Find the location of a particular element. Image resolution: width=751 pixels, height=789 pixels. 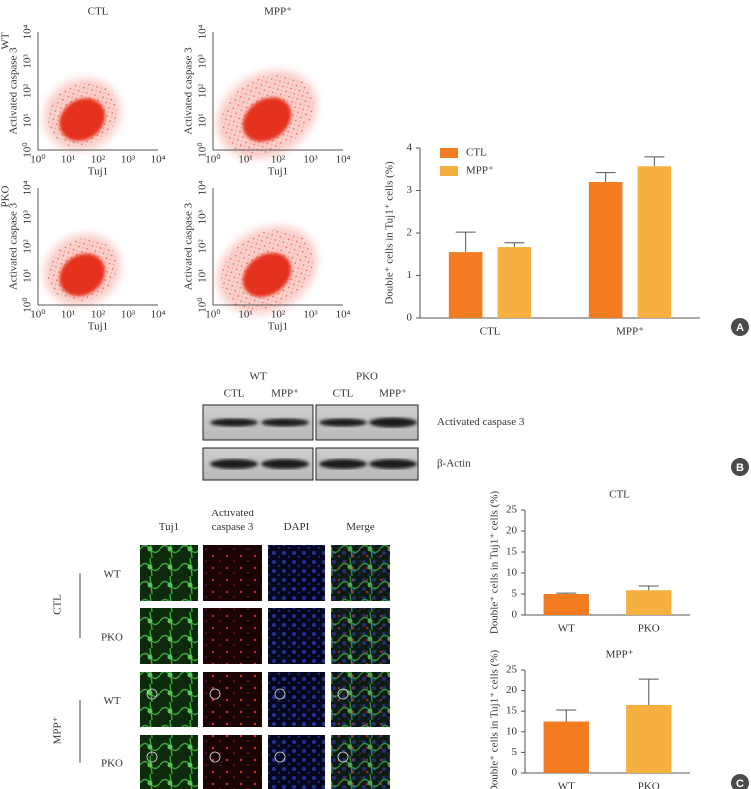

y-tick-label: 0 is located at coordinates (515, 773).